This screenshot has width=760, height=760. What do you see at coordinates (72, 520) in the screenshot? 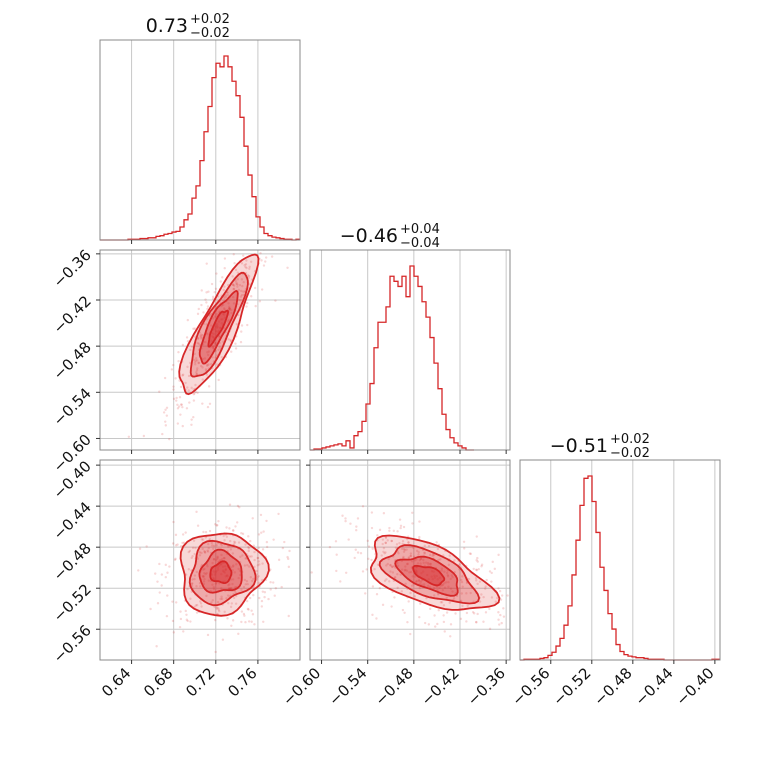
I see `y-tick-label: −0.44` at bounding box center [72, 520].